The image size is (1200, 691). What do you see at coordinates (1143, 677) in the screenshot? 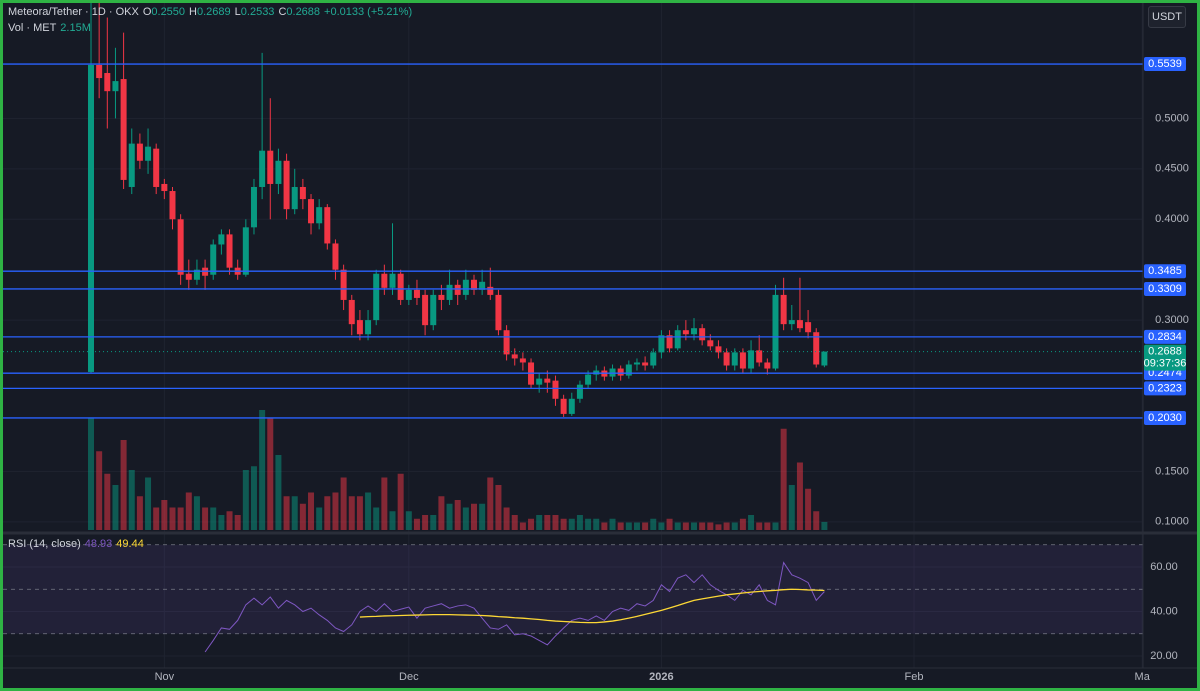
I see `x-tick-label: Ma` at bounding box center [1143, 677].